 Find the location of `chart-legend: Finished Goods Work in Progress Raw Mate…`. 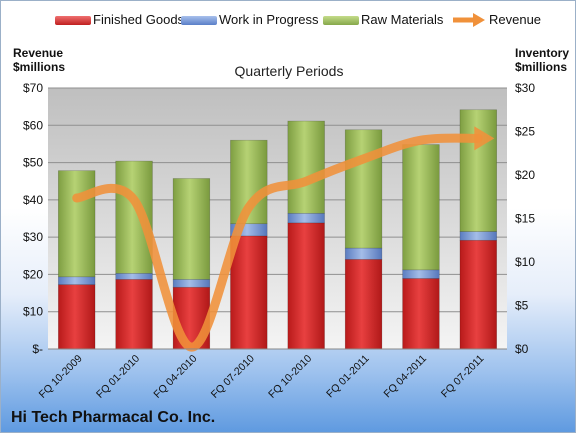

chart-legend: Finished Goods Work in Progress Raw Mate… is located at coordinates (288, 23).